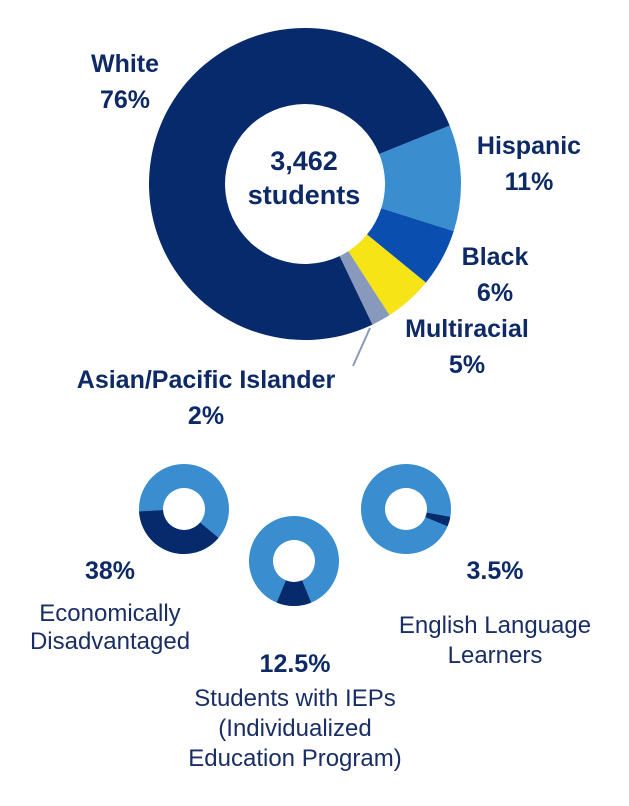 Image resolution: width=629 pixels, height=806 pixels. Describe the element at coordinates (495, 257) in the screenshot. I see `slice-label-black-name: Black` at that location.